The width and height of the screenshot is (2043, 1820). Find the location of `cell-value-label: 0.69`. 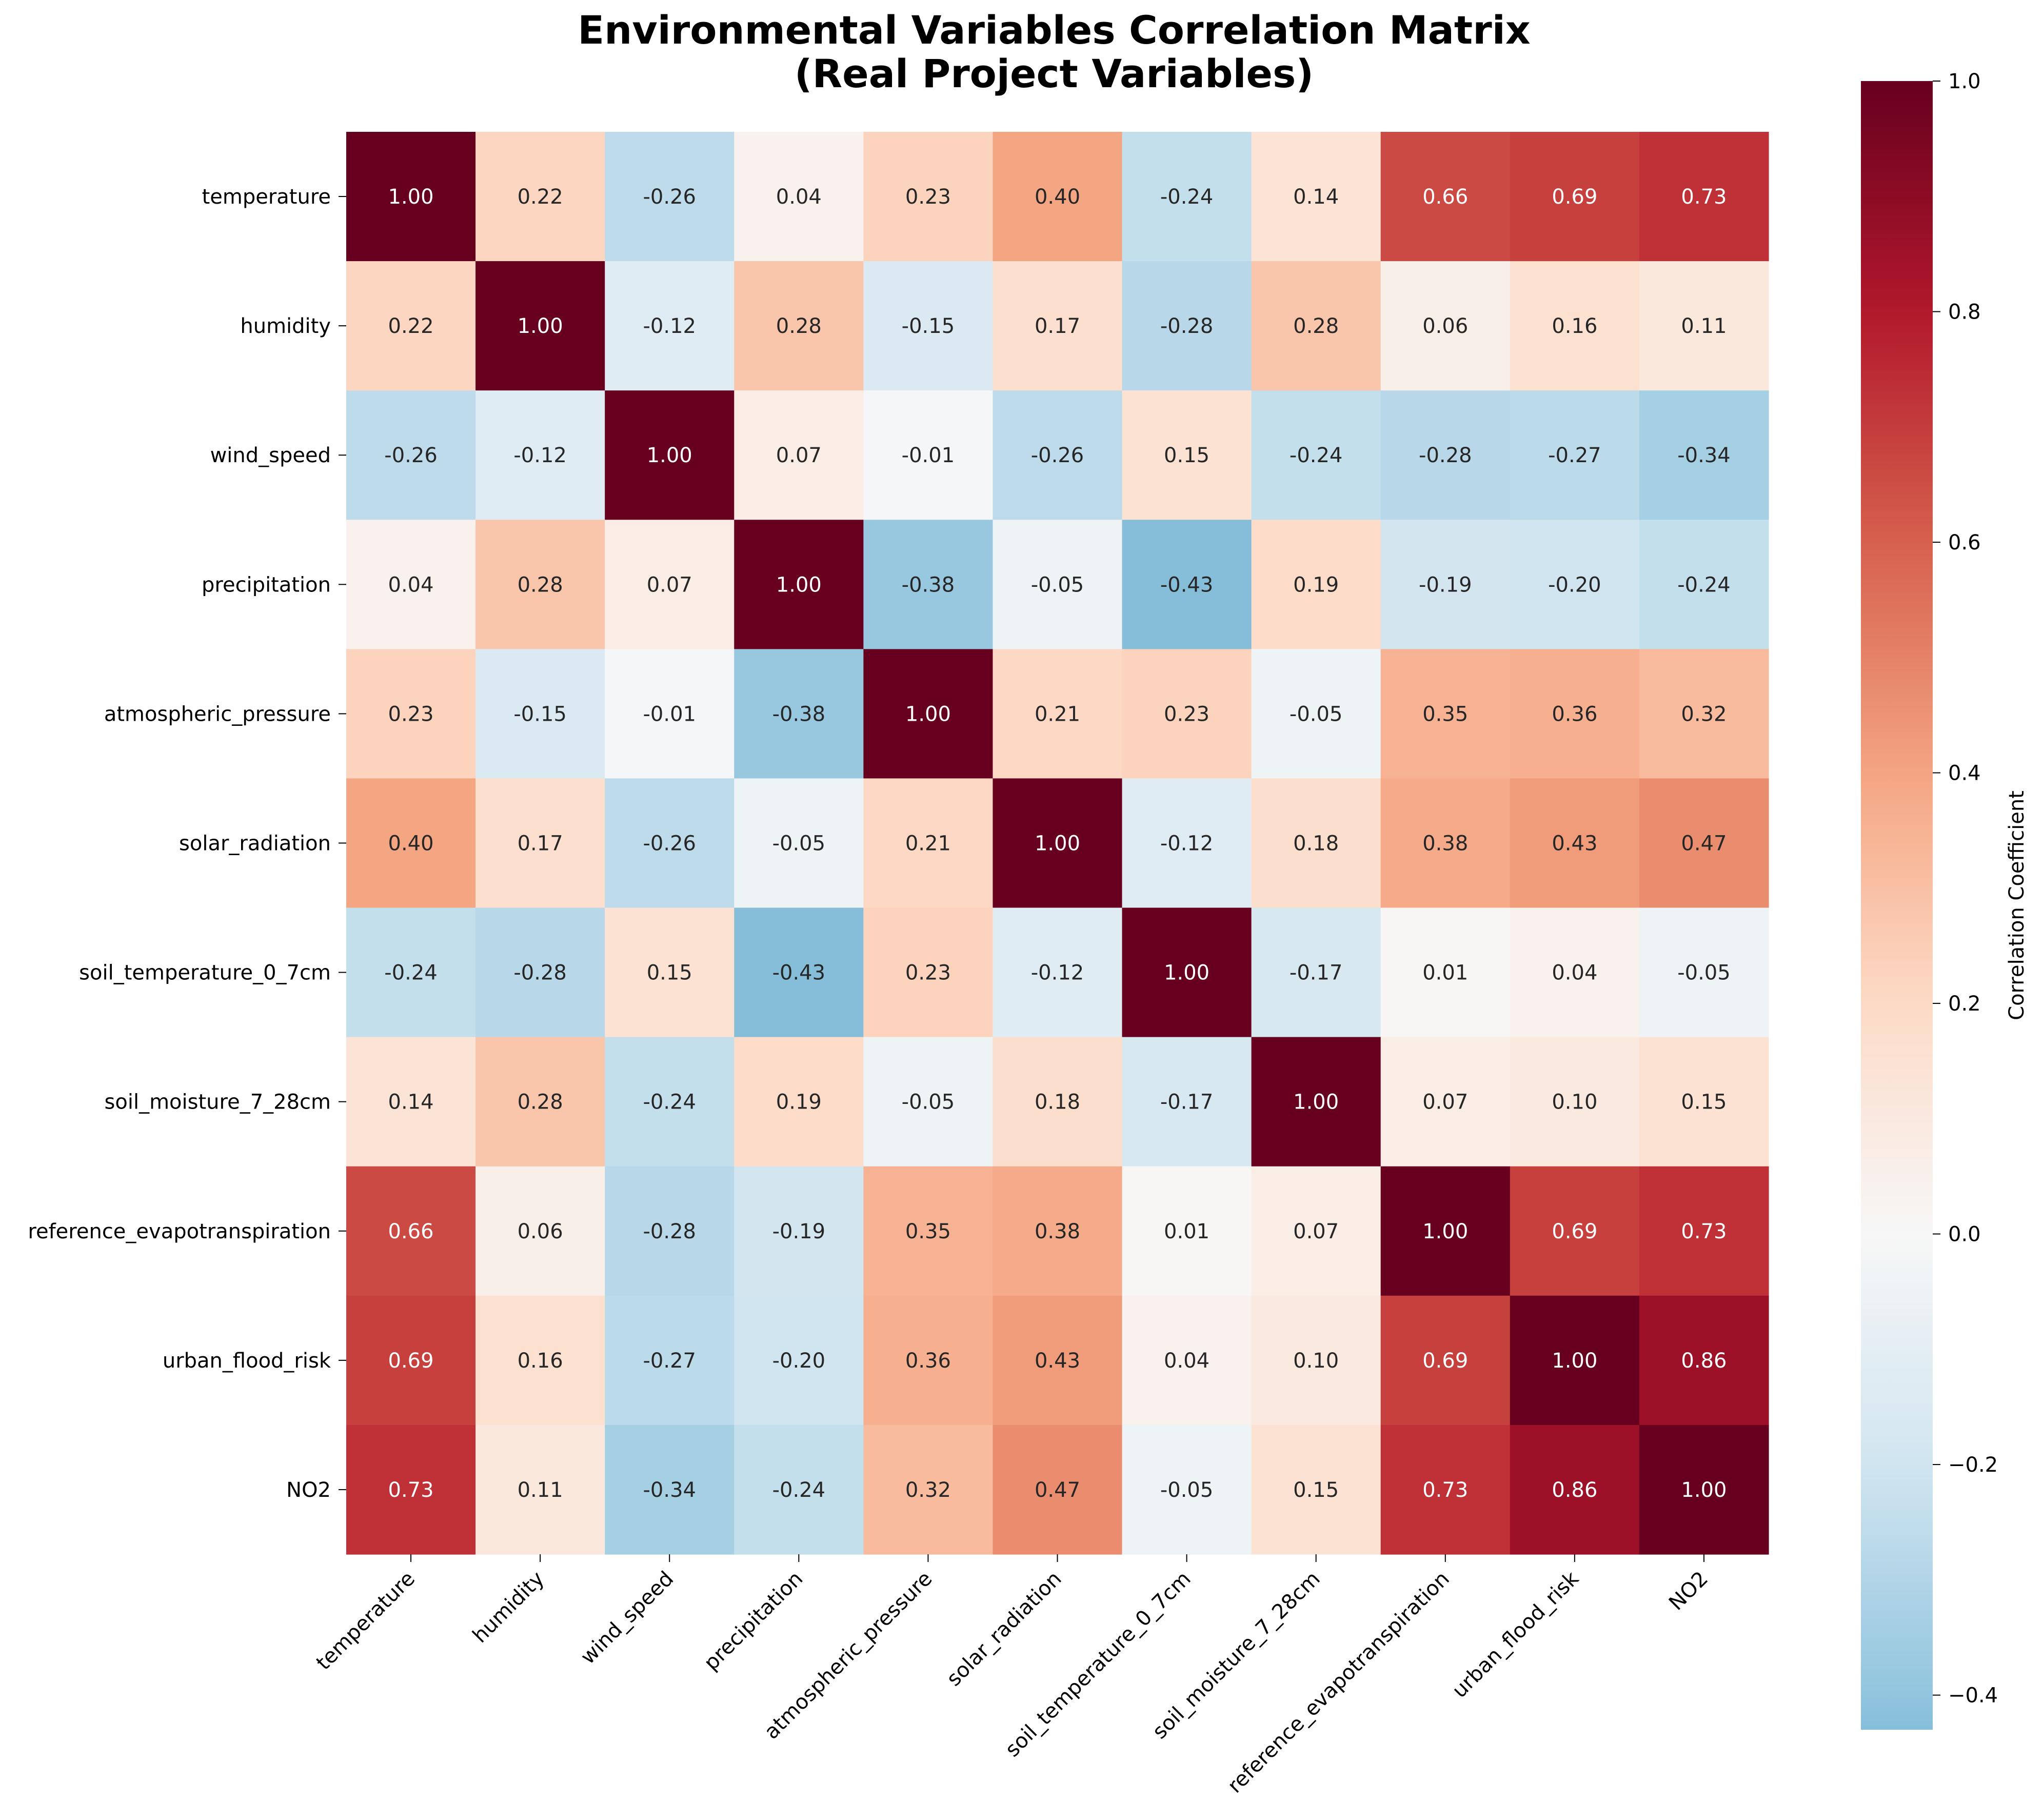

cell-value-label: 0.69 is located at coordinates (411, 1361).